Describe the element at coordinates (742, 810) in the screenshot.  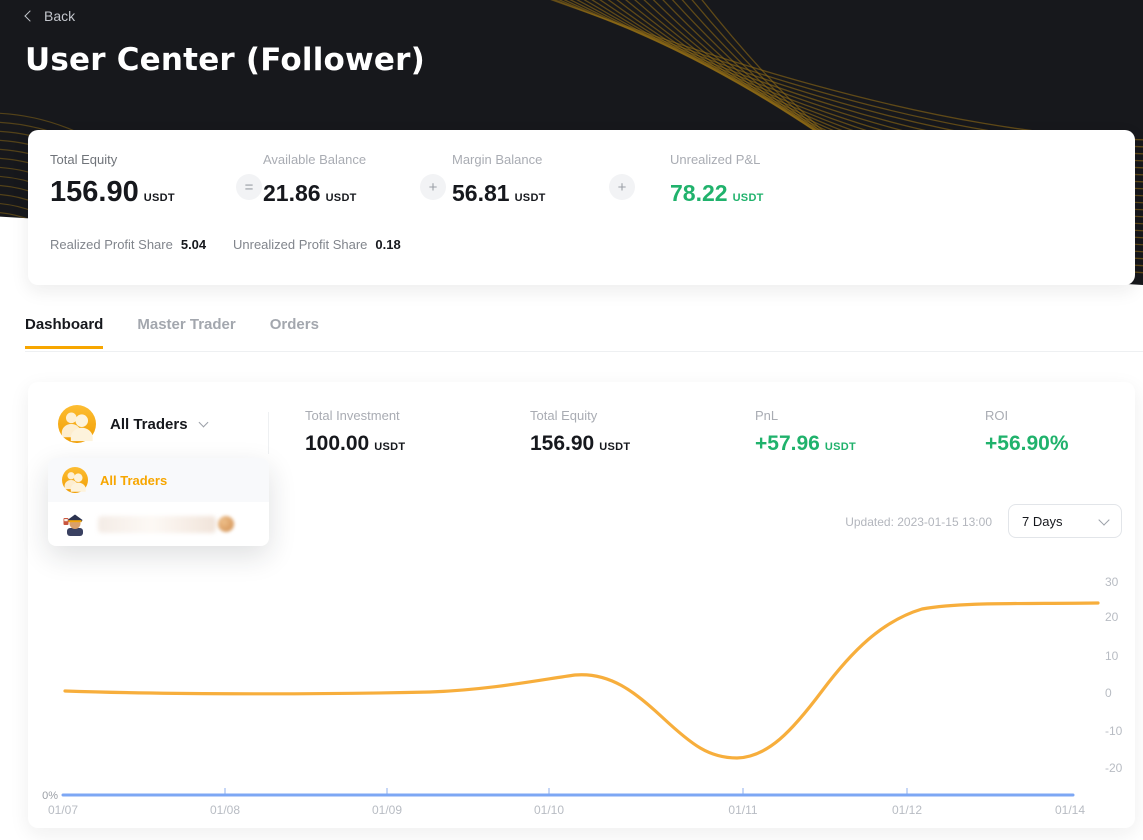
I see `x-tick: 01/11` at that location.